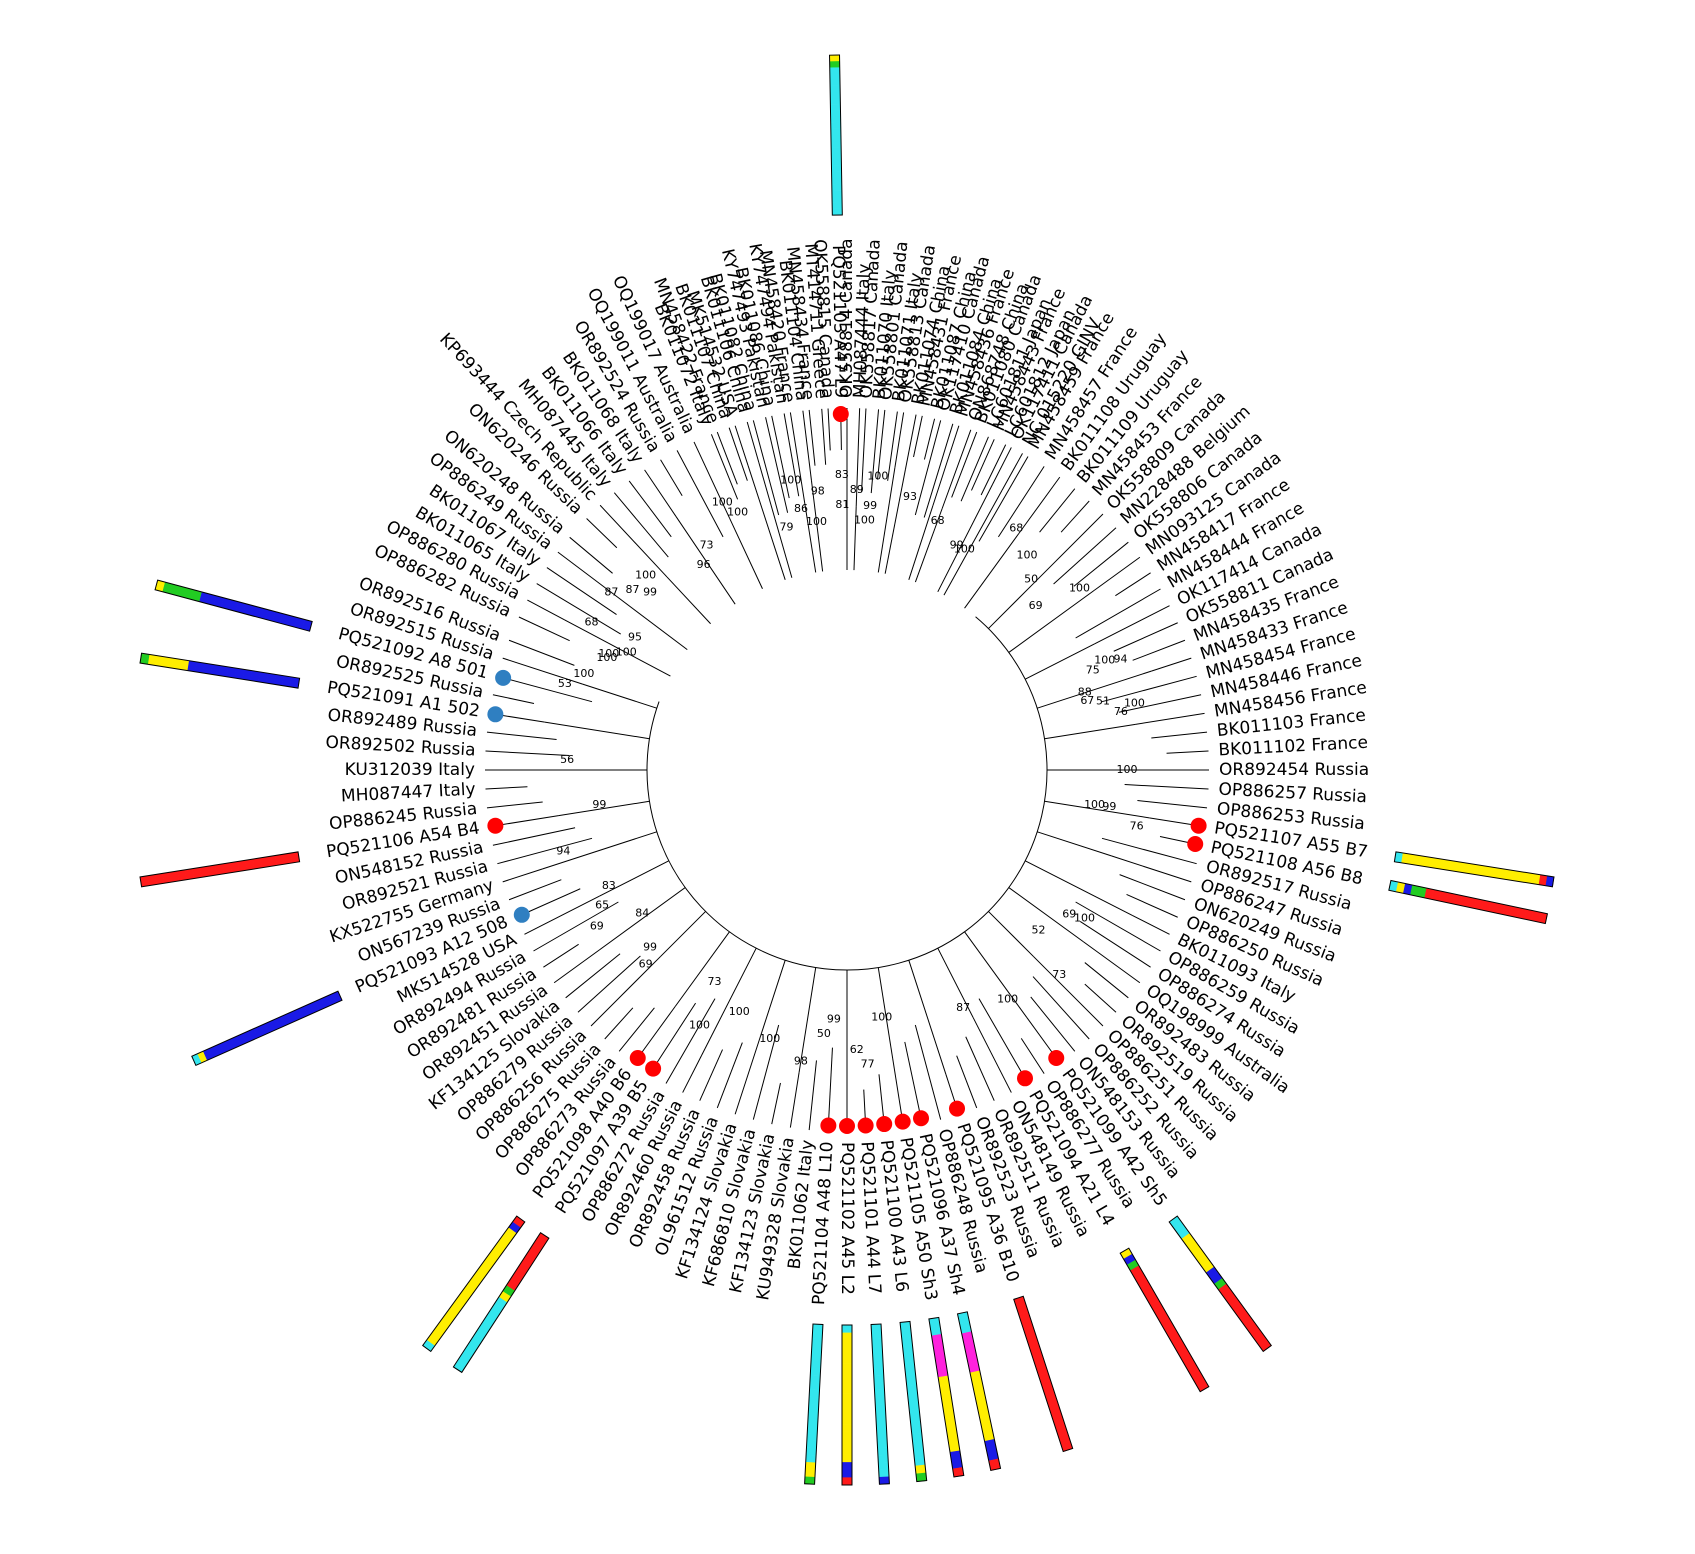 The width and height of the screenshot is (1695, 1554). I want to click on bootstrap-value: 93, so click(910, 496).